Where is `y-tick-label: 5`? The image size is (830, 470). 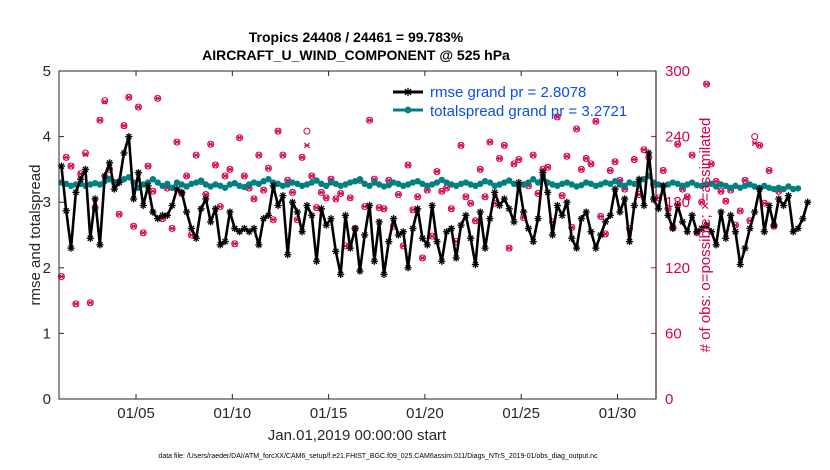
y-tick-label: 5 is located at coordinates (47, 71).